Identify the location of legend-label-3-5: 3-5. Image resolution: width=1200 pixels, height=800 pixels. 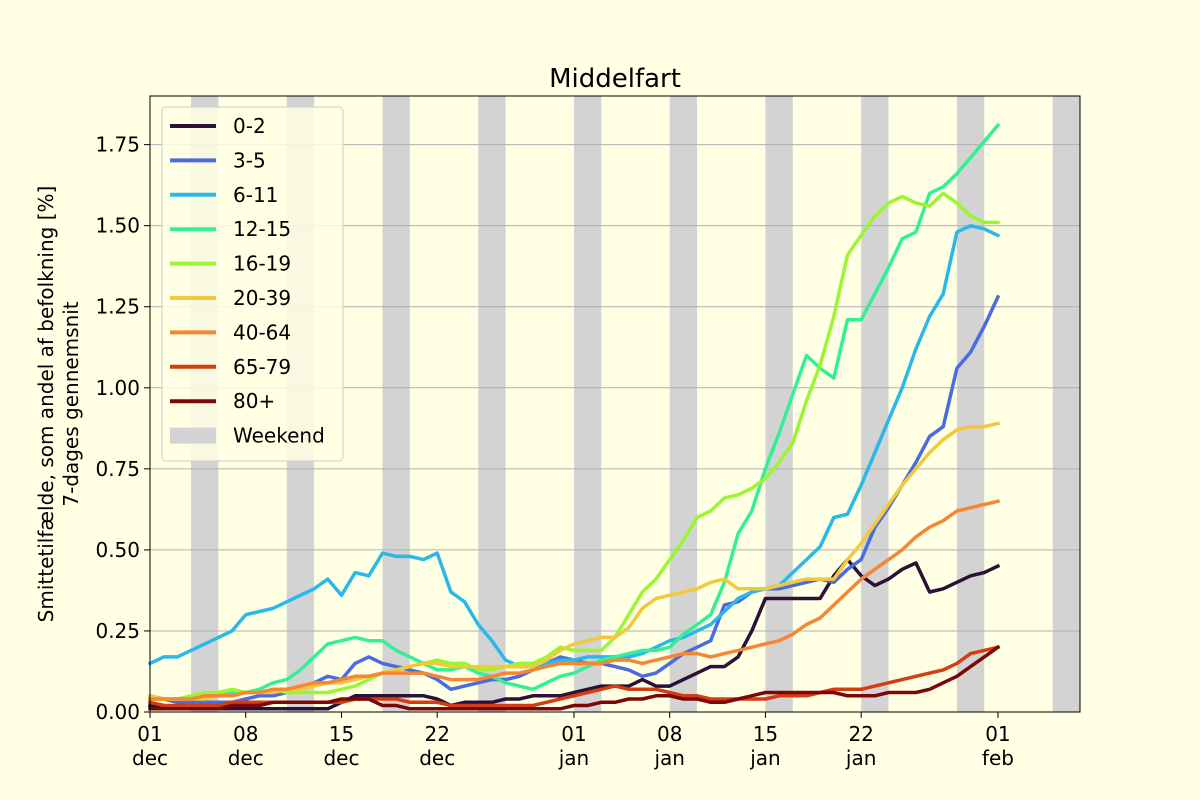
(249, 160).